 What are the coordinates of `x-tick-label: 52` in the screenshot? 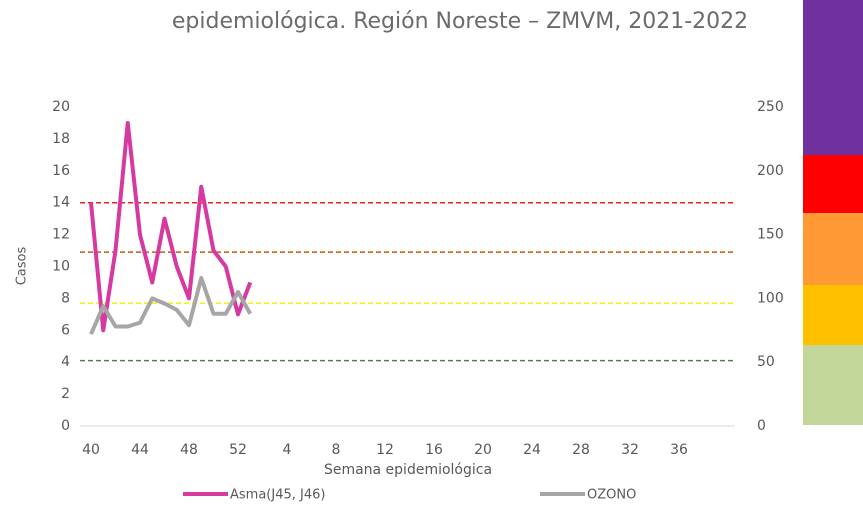 It's located at (238, 450).